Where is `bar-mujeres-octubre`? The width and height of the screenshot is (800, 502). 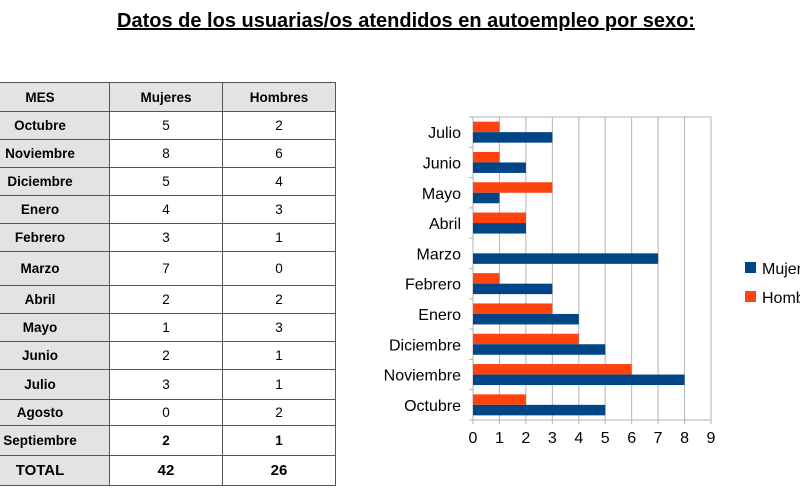
bar-mujeres-octubre is located at coordinates (539, 410).